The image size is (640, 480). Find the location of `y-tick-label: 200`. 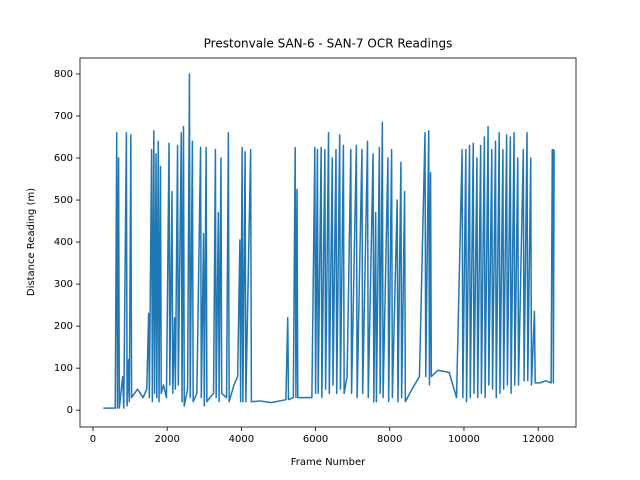

y-tick-label: 200 is located at coordinates (63, 326).